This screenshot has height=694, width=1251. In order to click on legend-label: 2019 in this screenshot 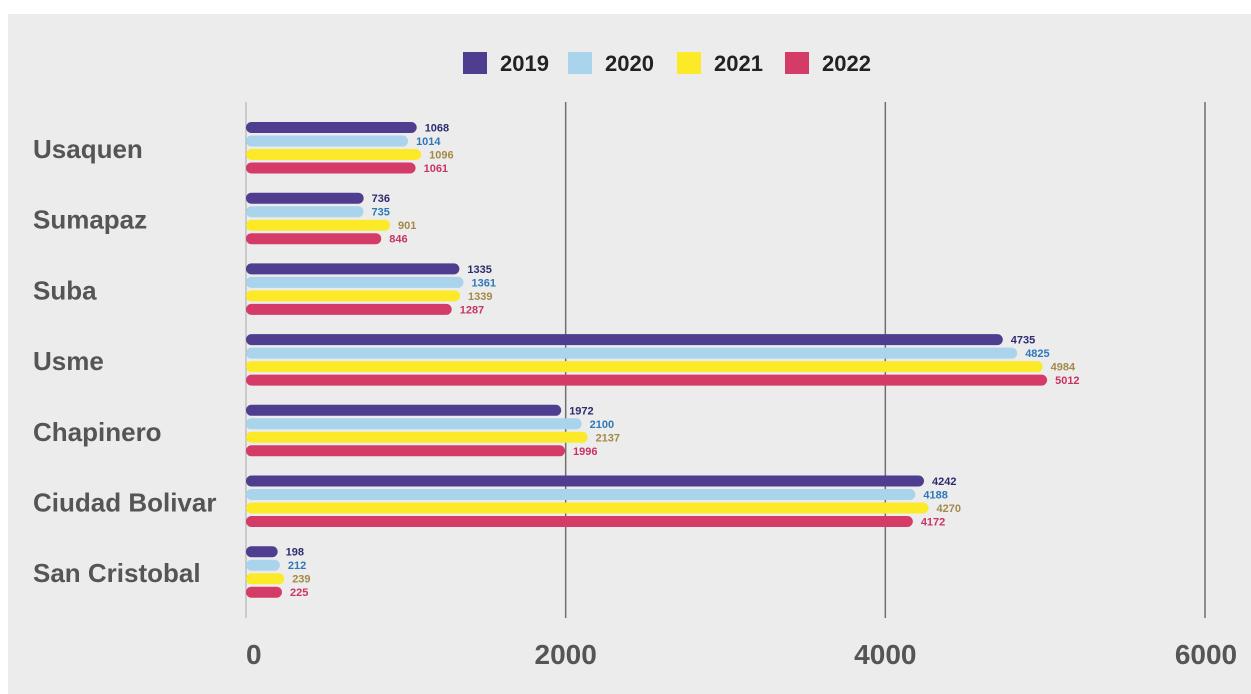, I will do `click(524, 63)`.